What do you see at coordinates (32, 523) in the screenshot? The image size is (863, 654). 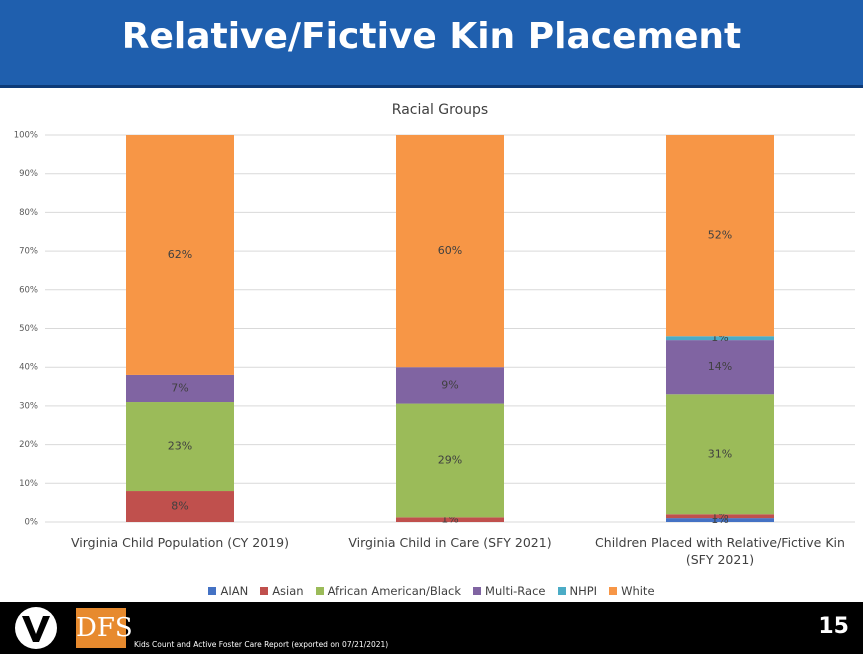 I see `y-tick-label: 0%` at bounding box center [32, 523].